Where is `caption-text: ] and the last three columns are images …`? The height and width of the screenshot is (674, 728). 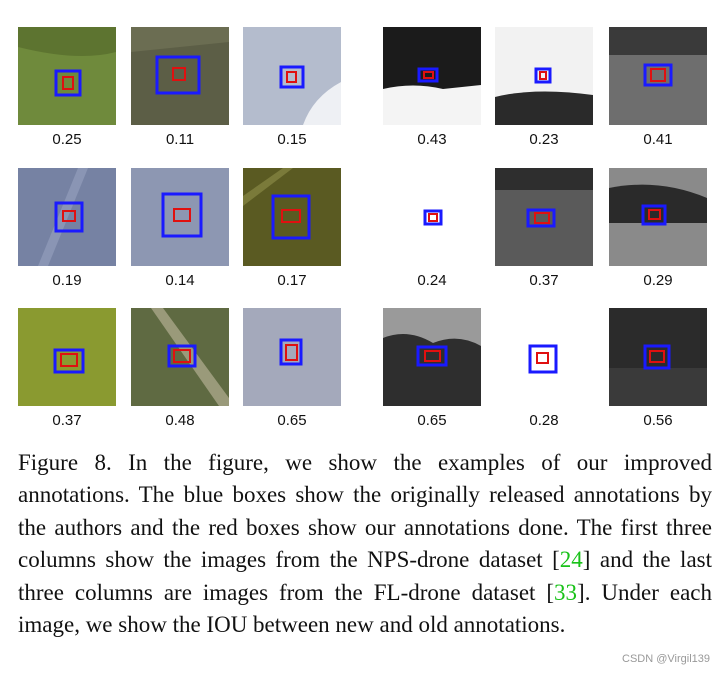
caption-text: ] and the last three columns are images … is located at coordinates (365, 576).